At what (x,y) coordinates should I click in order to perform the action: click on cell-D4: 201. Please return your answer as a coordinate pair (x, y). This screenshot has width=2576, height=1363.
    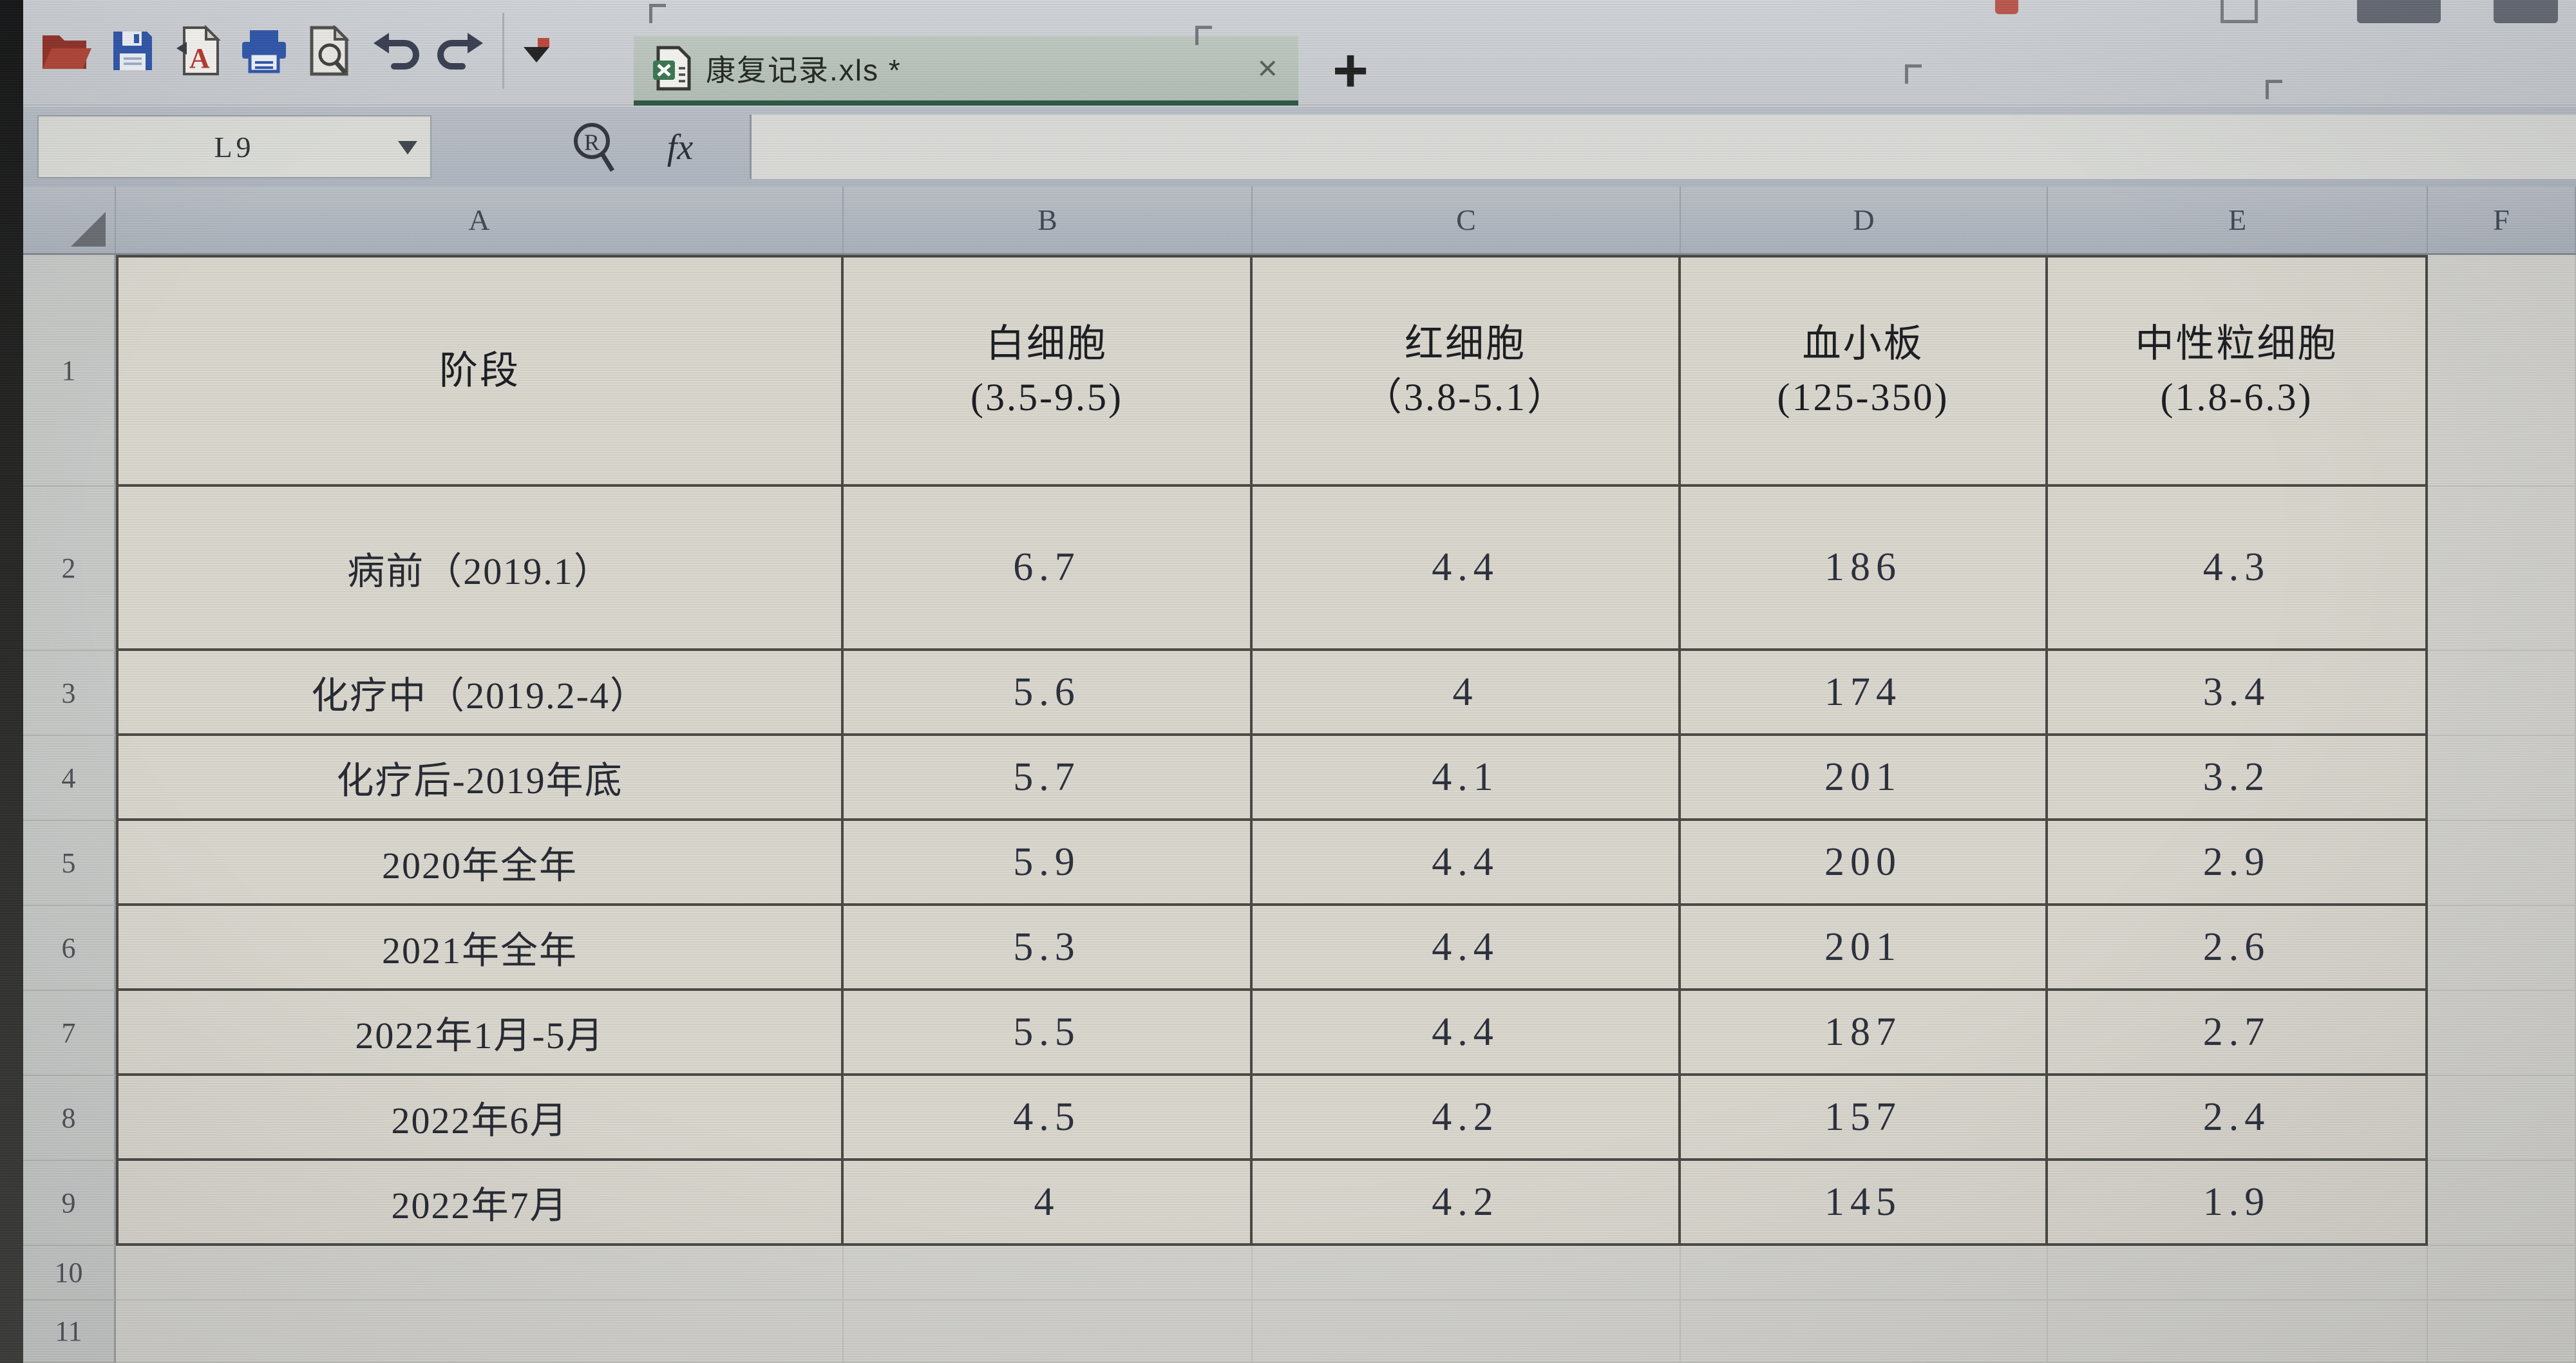
    Looking at the image, I should click on (1865, 778).